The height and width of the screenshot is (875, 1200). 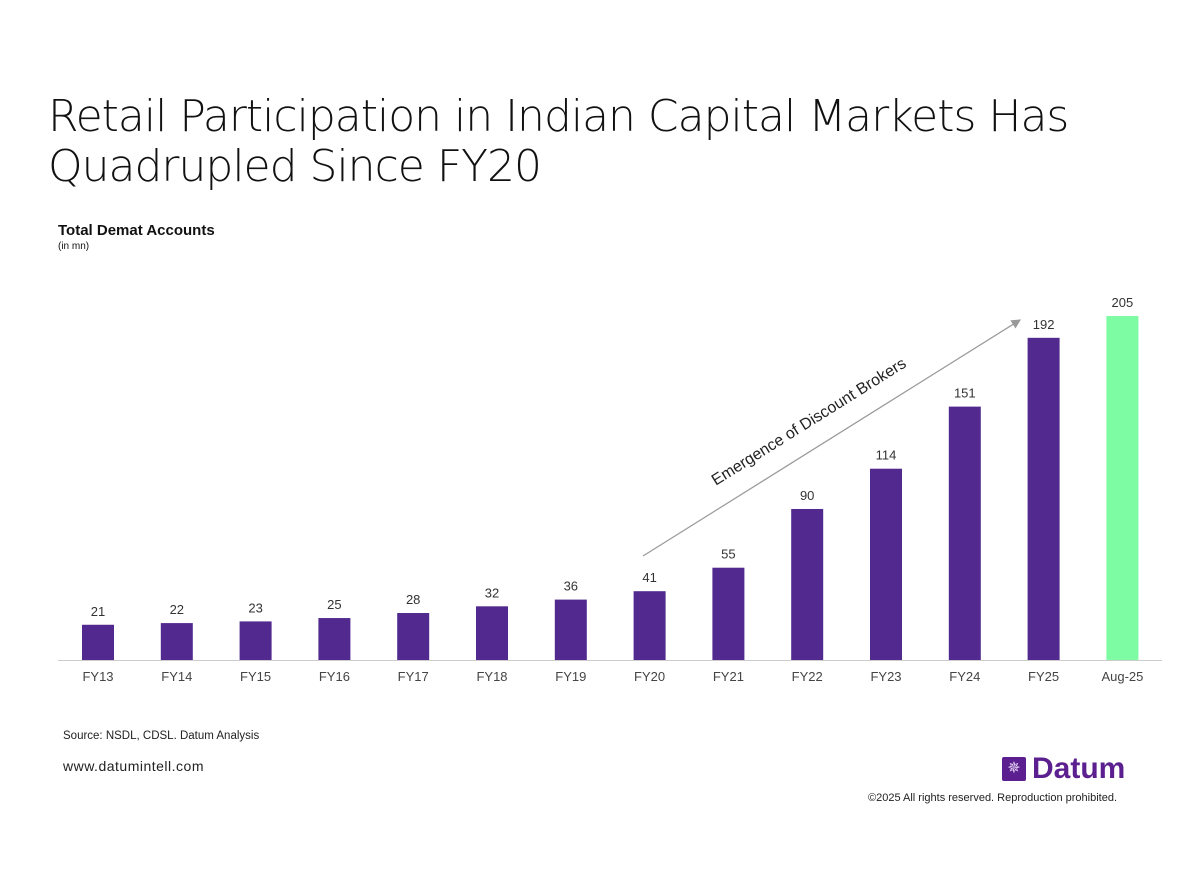 What do you see at coordinates (492, 633) in the screenshot?
I see `bar-FY18` at bounding box center [492, 633].